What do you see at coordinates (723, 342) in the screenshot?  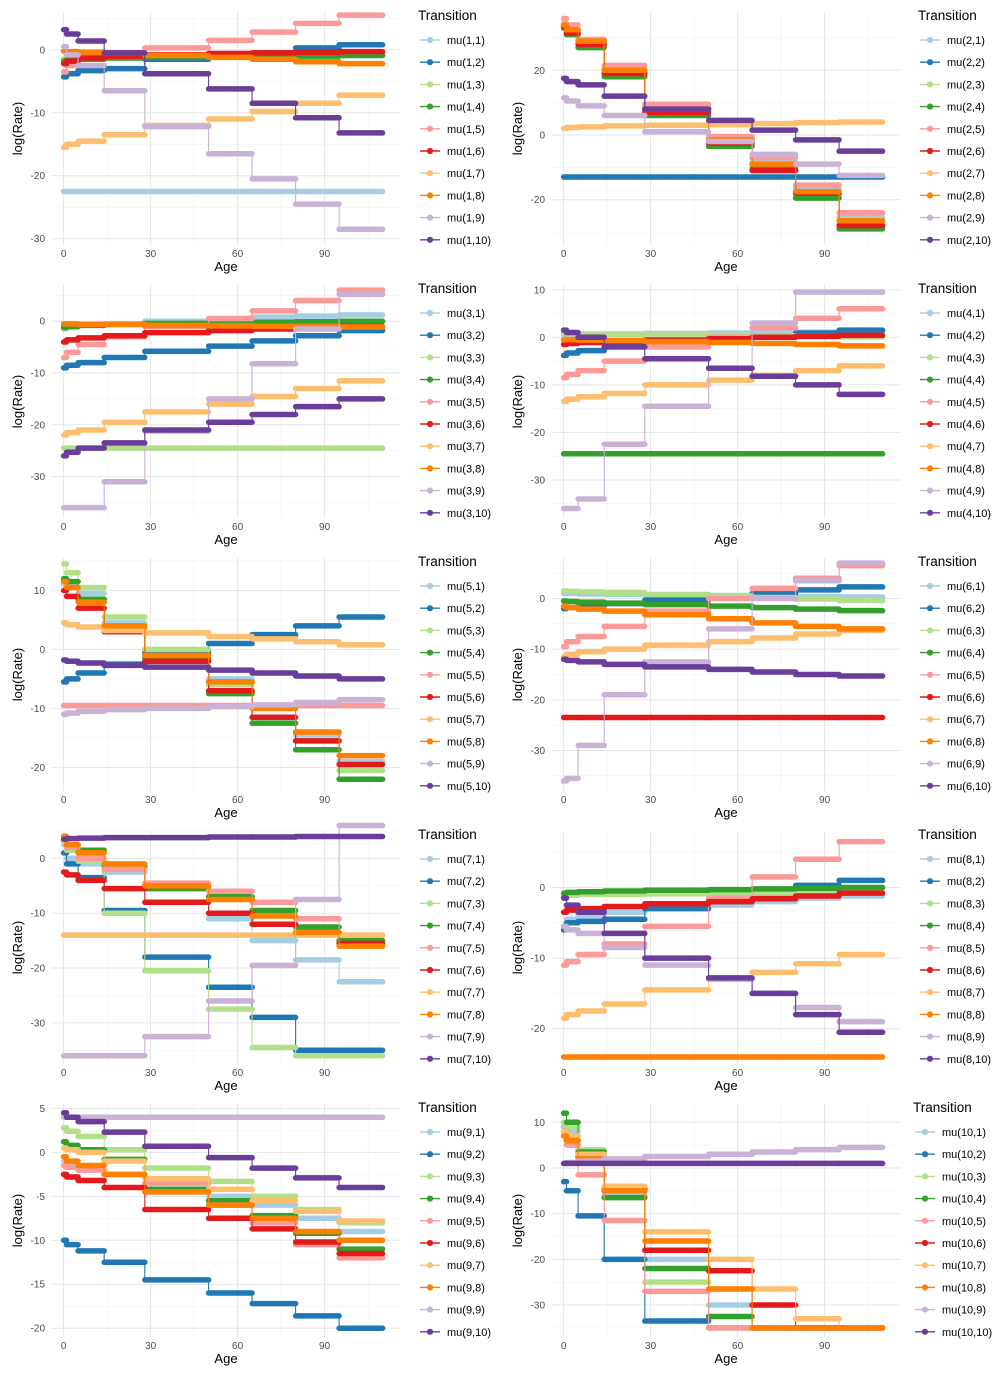 I see `series-mu(4,8)` at bounding box center [723, 342].